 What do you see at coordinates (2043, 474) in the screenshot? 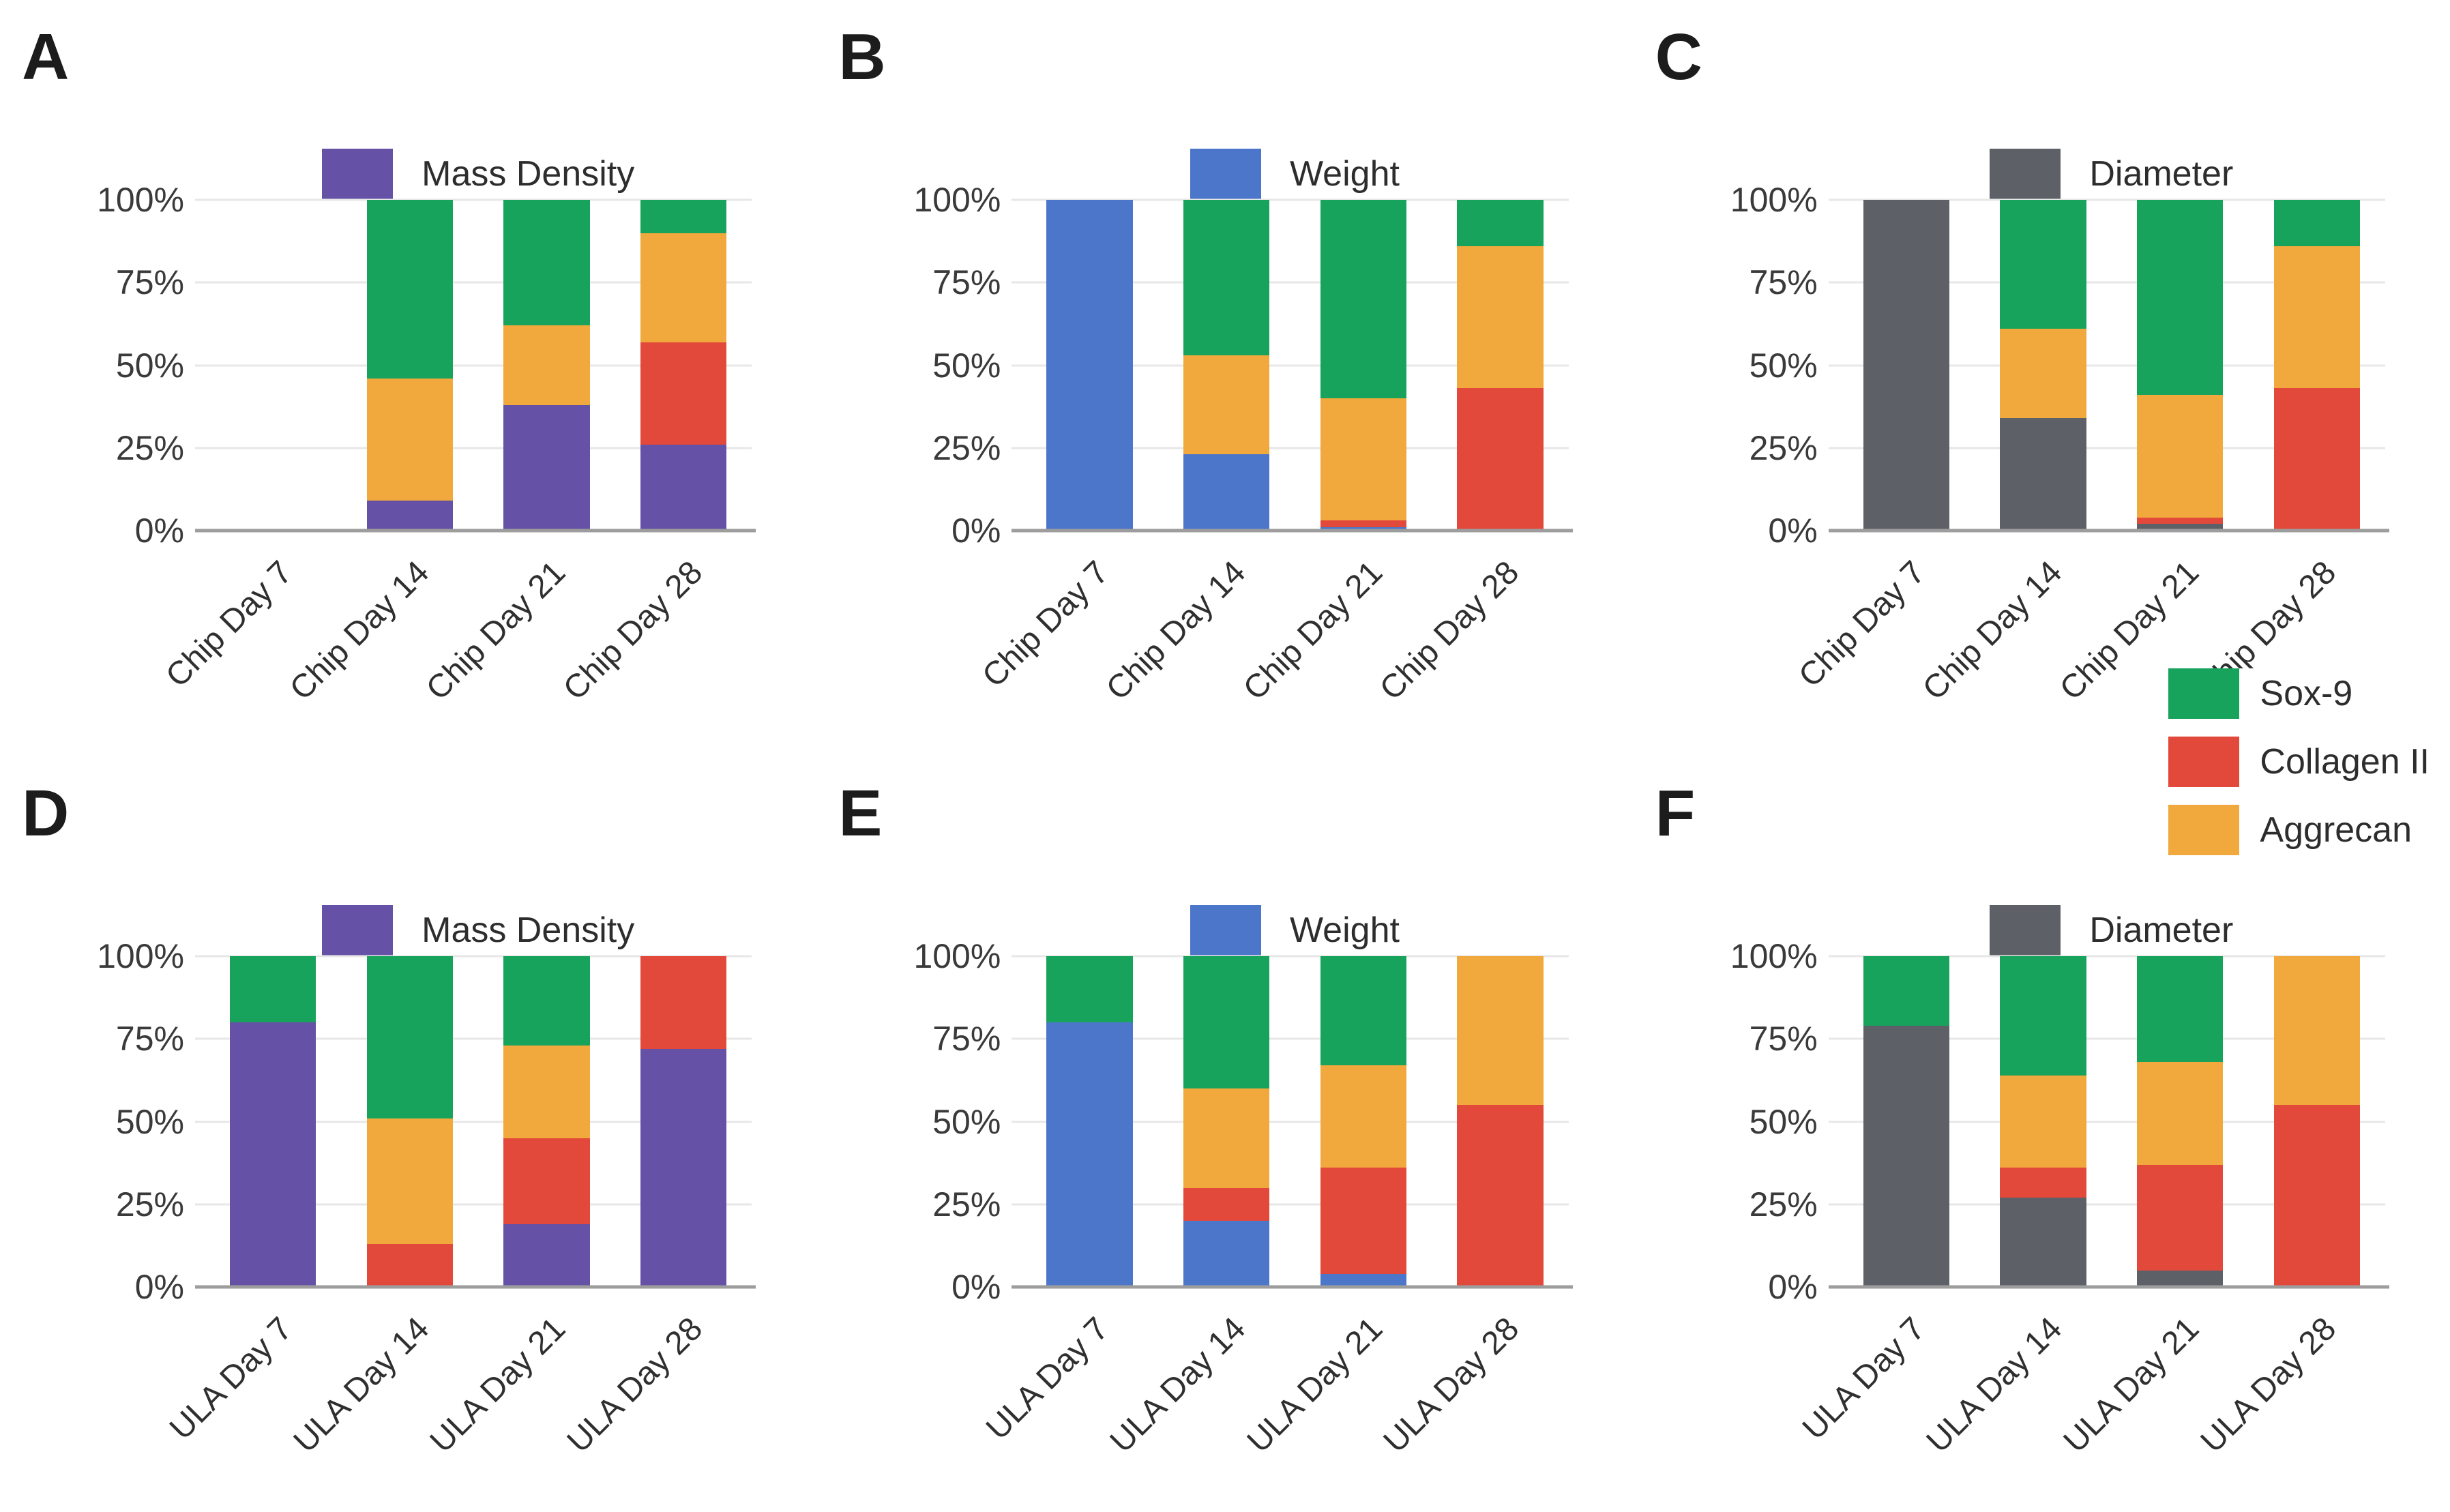
I see `bar-segment-diameter` at bounding box center [2043, 474].